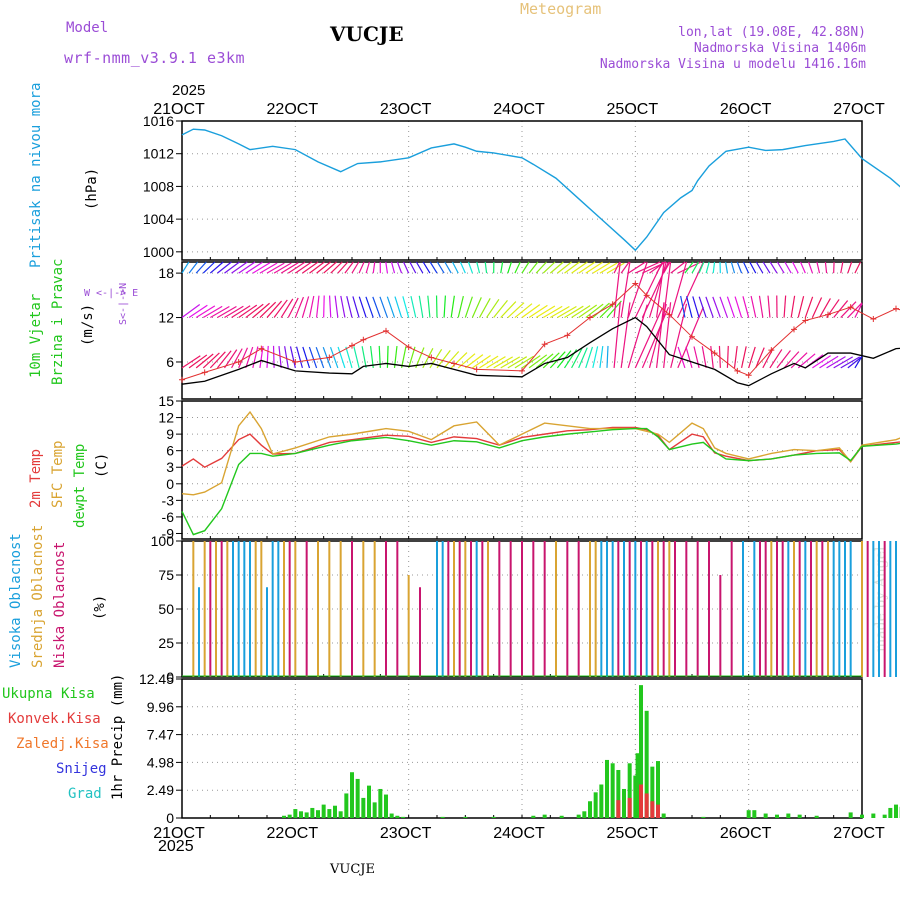 This screenshot has height=900, width=900. Describe the element at coordinates (166, 643) in the screenshot. I see `y-tick-label: 25` at that location.